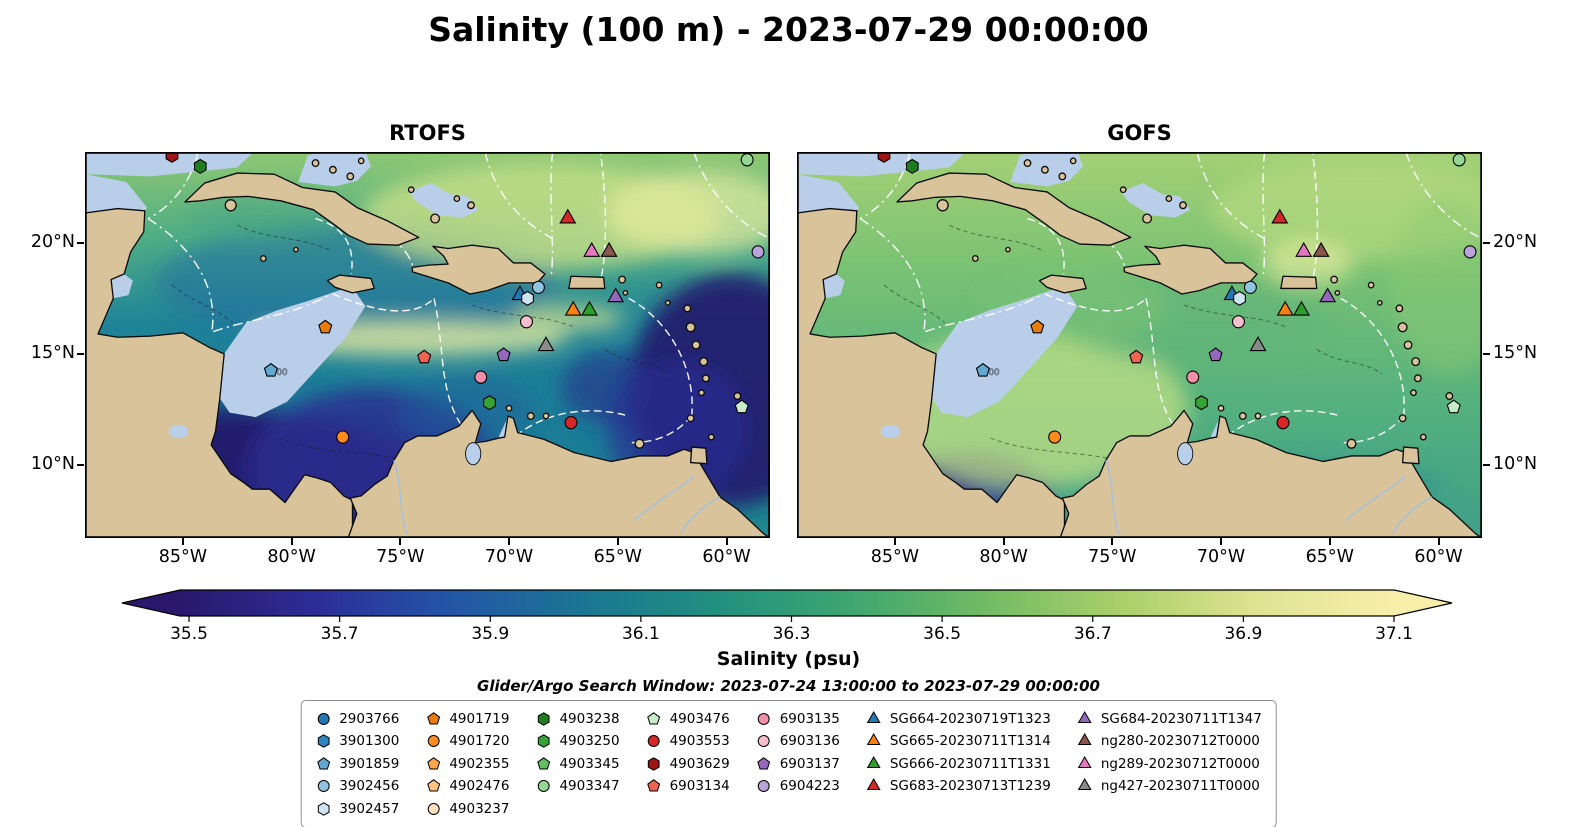 The width and height of the screenshot is (1577, 827). What do you see at coordinates (798, 787) in the screenshot?
I see `legend-item-6904223: 6904223` at bounding box center [798, 787].